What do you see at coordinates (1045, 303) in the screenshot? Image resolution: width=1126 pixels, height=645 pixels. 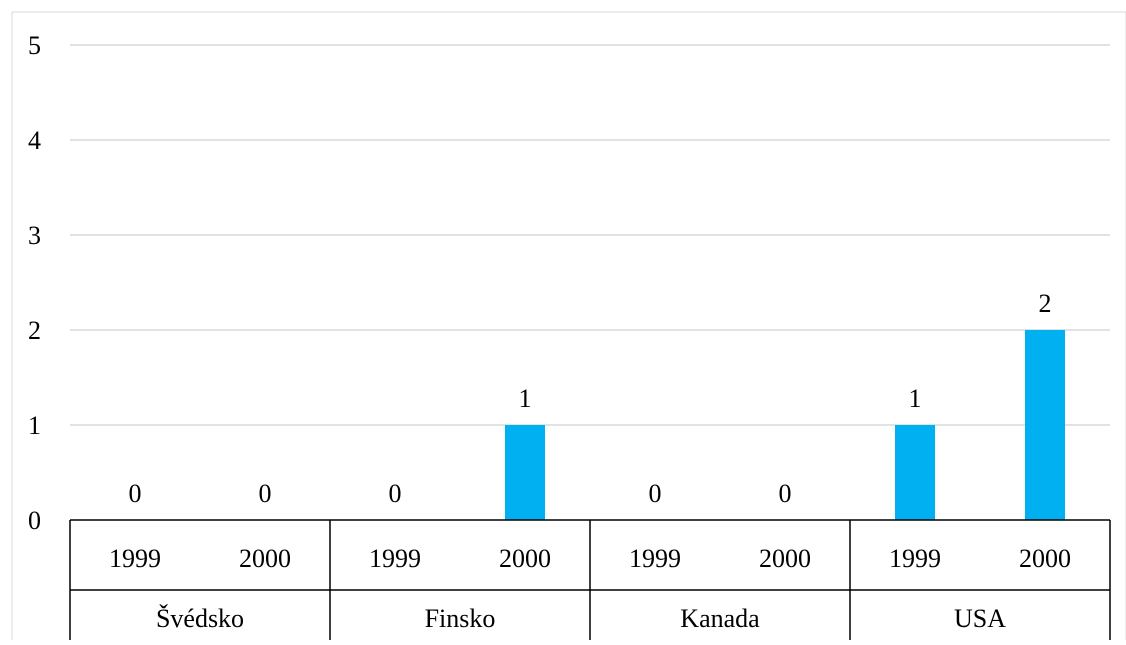 I see `data-label: 2` at bounding box center [1045, 303].